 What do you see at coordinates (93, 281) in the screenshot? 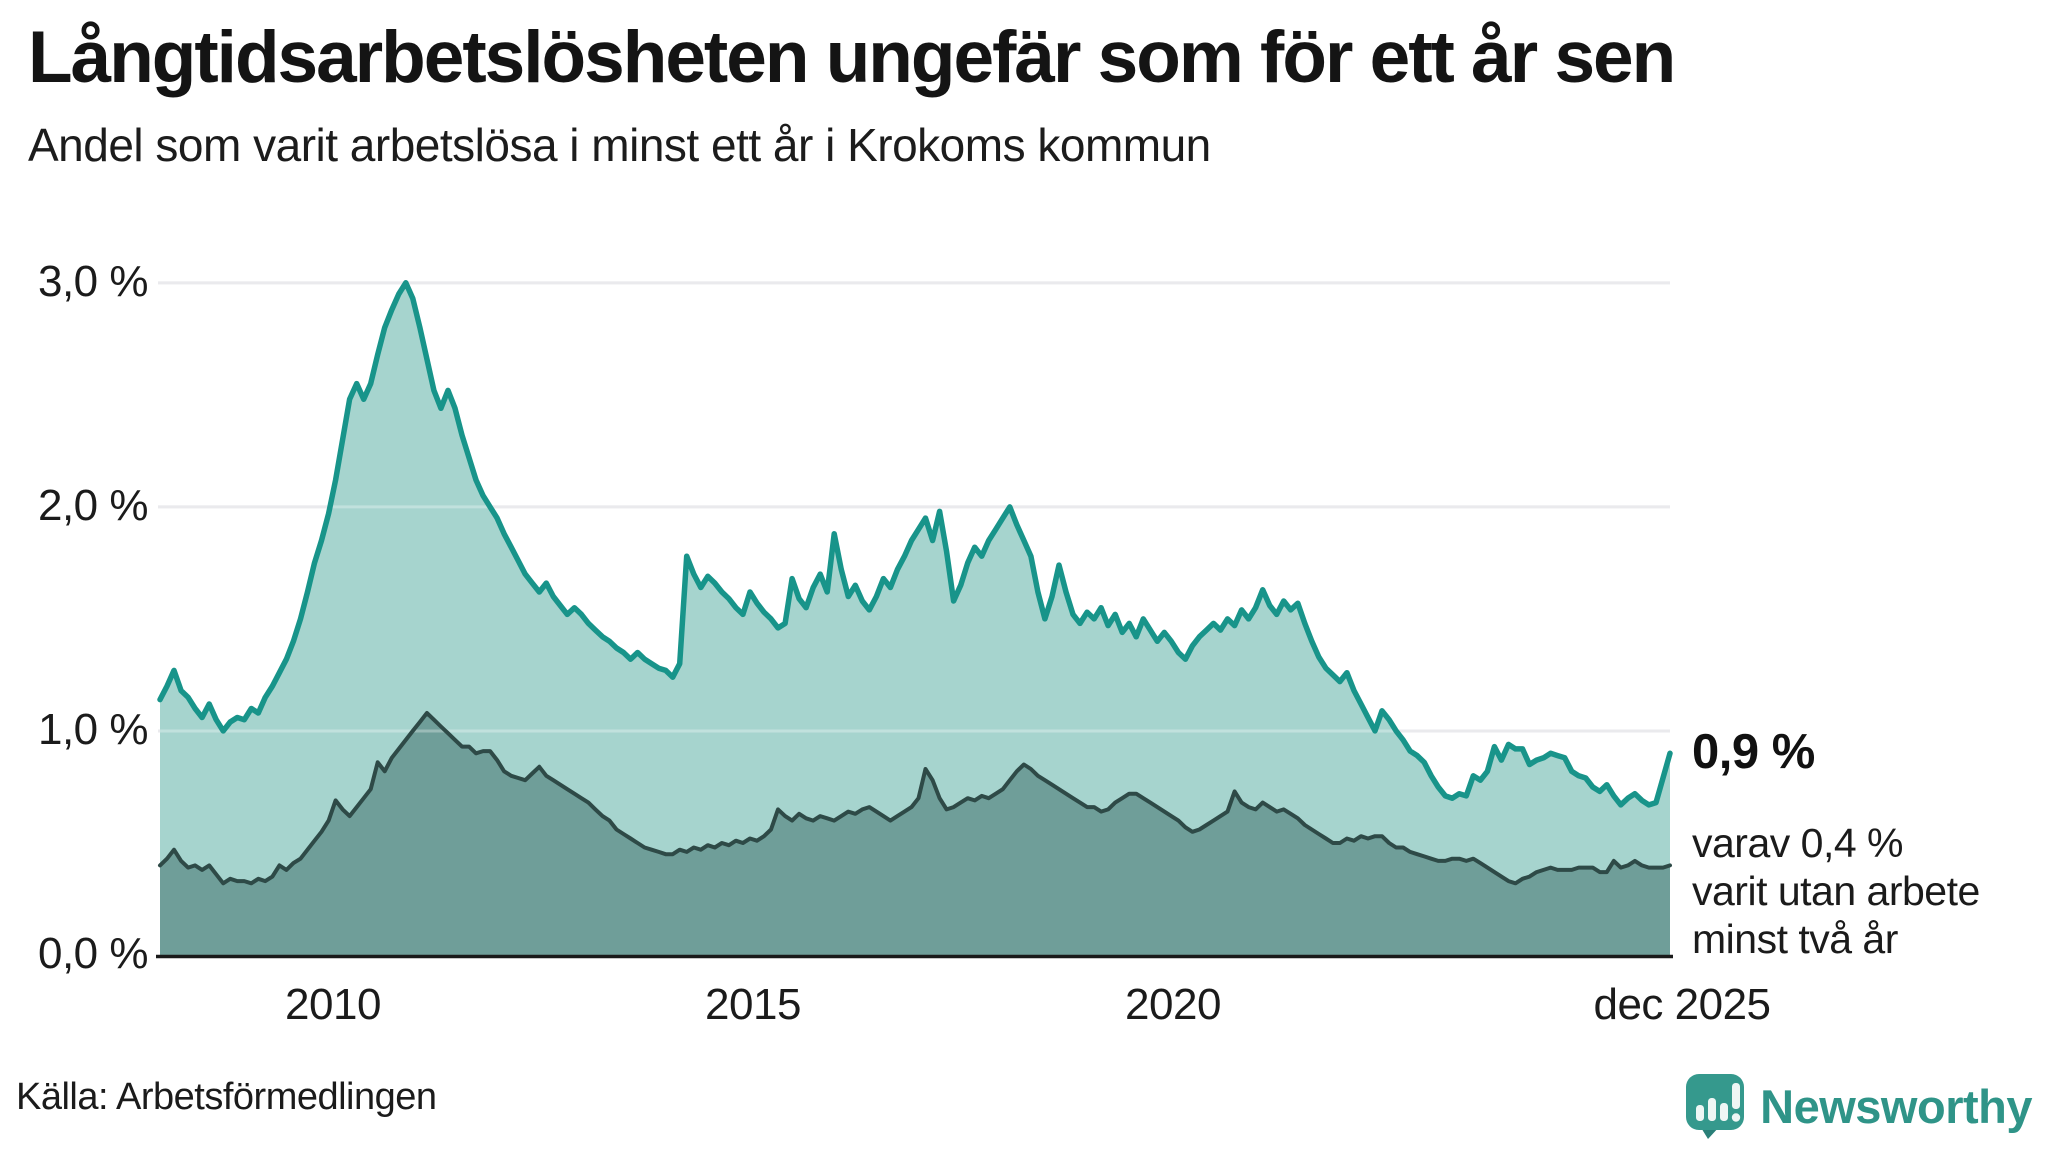
I see `y-tick-label-3: 3,0 %` at bounding box center [93, 281].